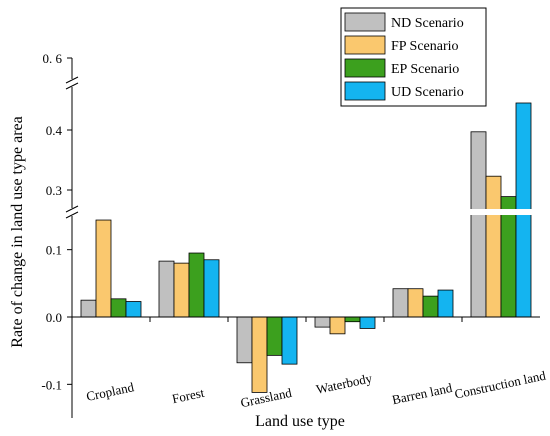  I want to click on bar-construction-land-s1, so click(478, 224).